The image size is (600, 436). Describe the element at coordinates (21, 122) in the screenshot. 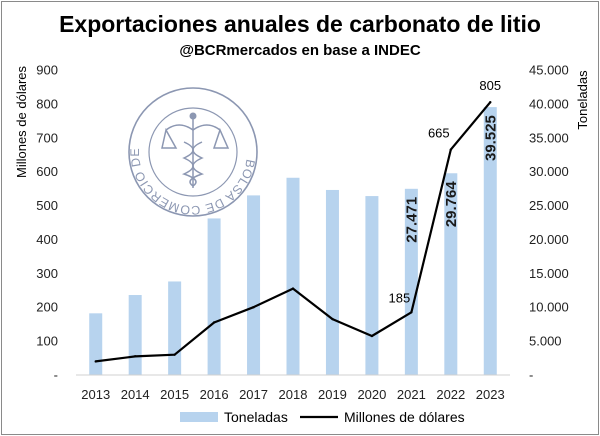

I see `y-left-axis-title: Millones de dólares` at that location.